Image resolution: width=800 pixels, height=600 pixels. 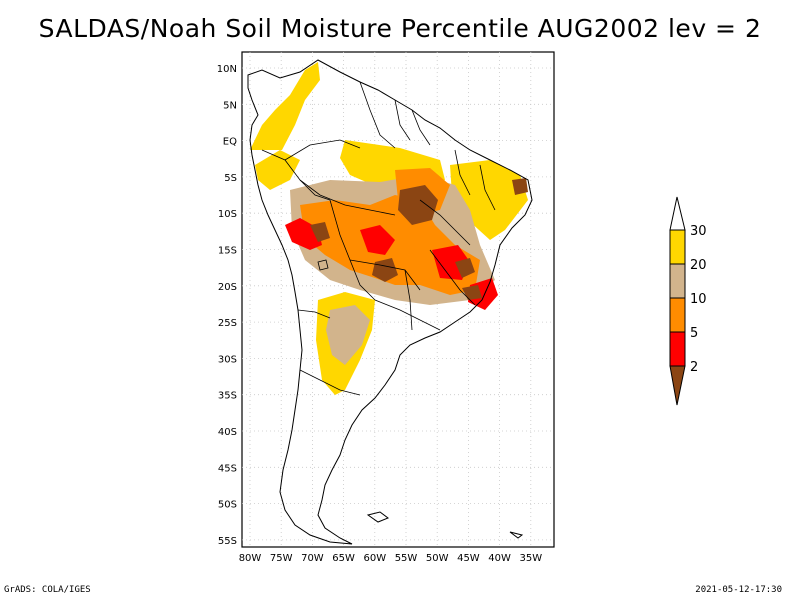 What do you see at coordinates (520, 186) in the screenshot?
I see `shade-below-2-northeast` at bounding box center [520, 186].